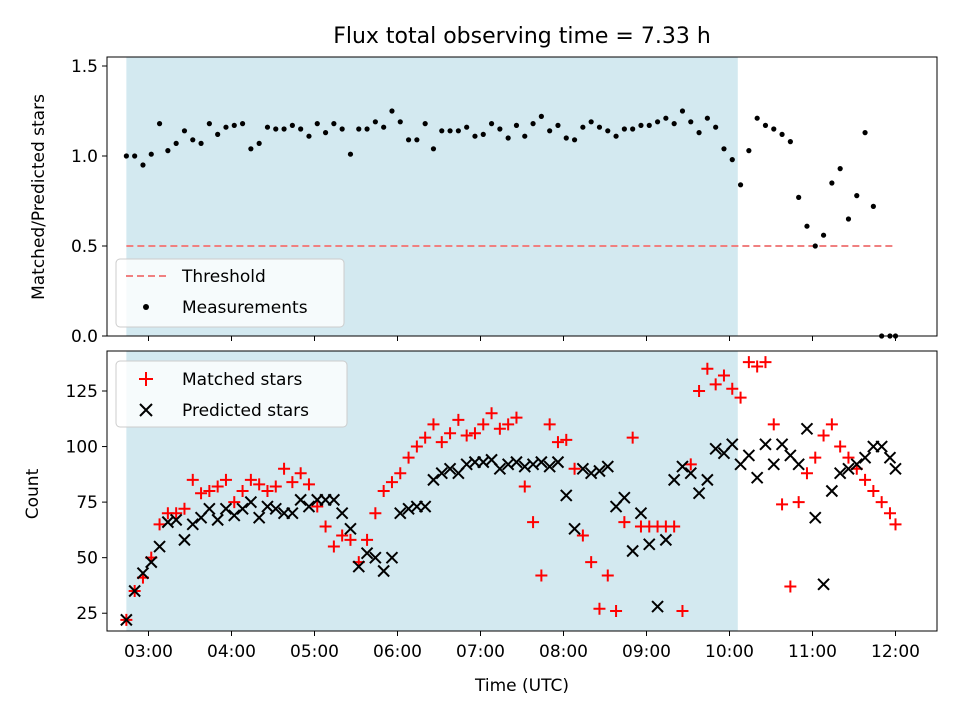 The height and width of the screenshot is (720, 960). What do you see at coordinates (522, 36) in the screenshot?
I see `chart-title: Flux total observing time = 7.33 h` at bounding box center [522, 36].